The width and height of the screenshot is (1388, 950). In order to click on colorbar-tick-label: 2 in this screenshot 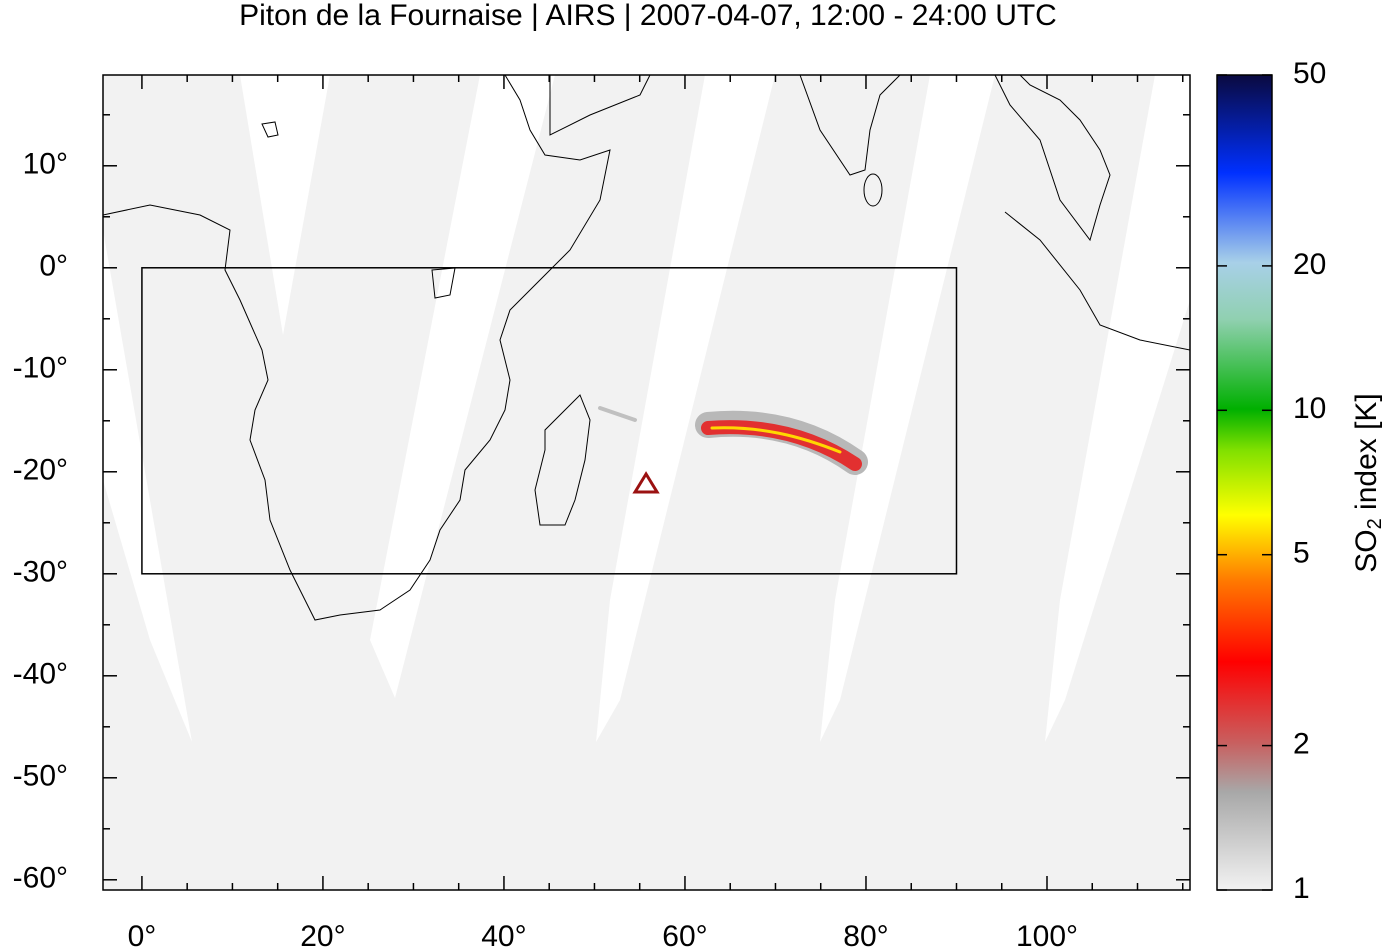, I will do `click(1301, 744)`.